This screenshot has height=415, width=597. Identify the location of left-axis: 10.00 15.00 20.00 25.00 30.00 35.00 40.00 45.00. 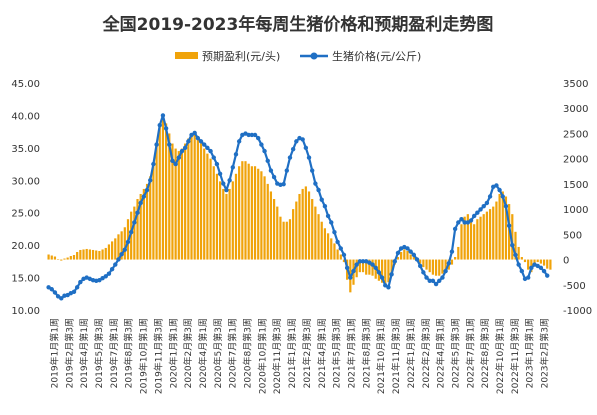
(25, 198).